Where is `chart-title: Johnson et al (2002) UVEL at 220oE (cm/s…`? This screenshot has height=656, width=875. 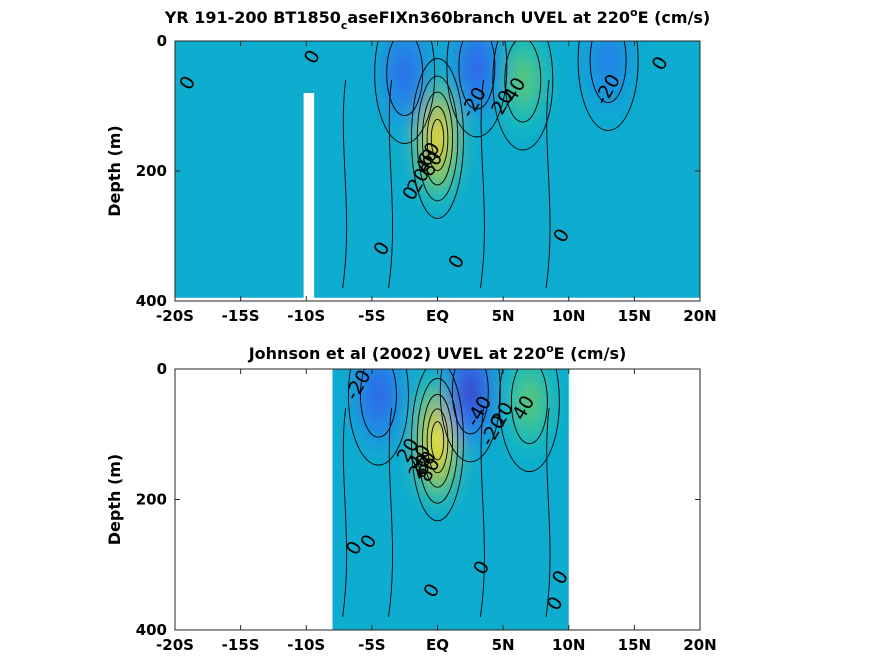
chart-title: Johnson et al (2002) UVEL at 220oE (cm/s… is located at coordinates (437, 352).